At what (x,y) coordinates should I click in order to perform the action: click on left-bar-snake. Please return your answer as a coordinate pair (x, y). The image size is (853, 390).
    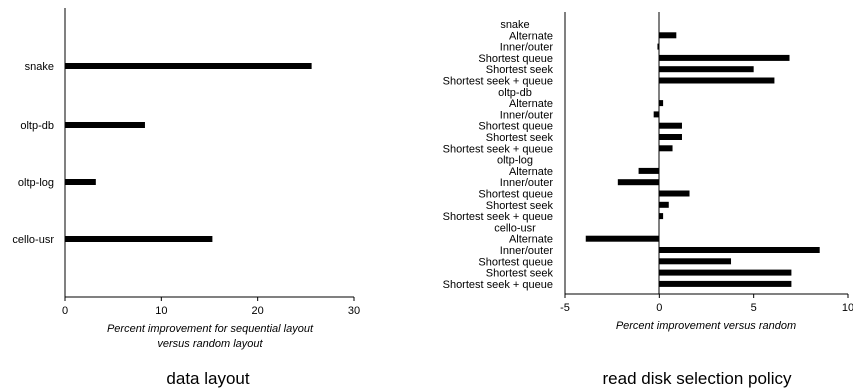
    Looking at the image, I should click on (188, 66).